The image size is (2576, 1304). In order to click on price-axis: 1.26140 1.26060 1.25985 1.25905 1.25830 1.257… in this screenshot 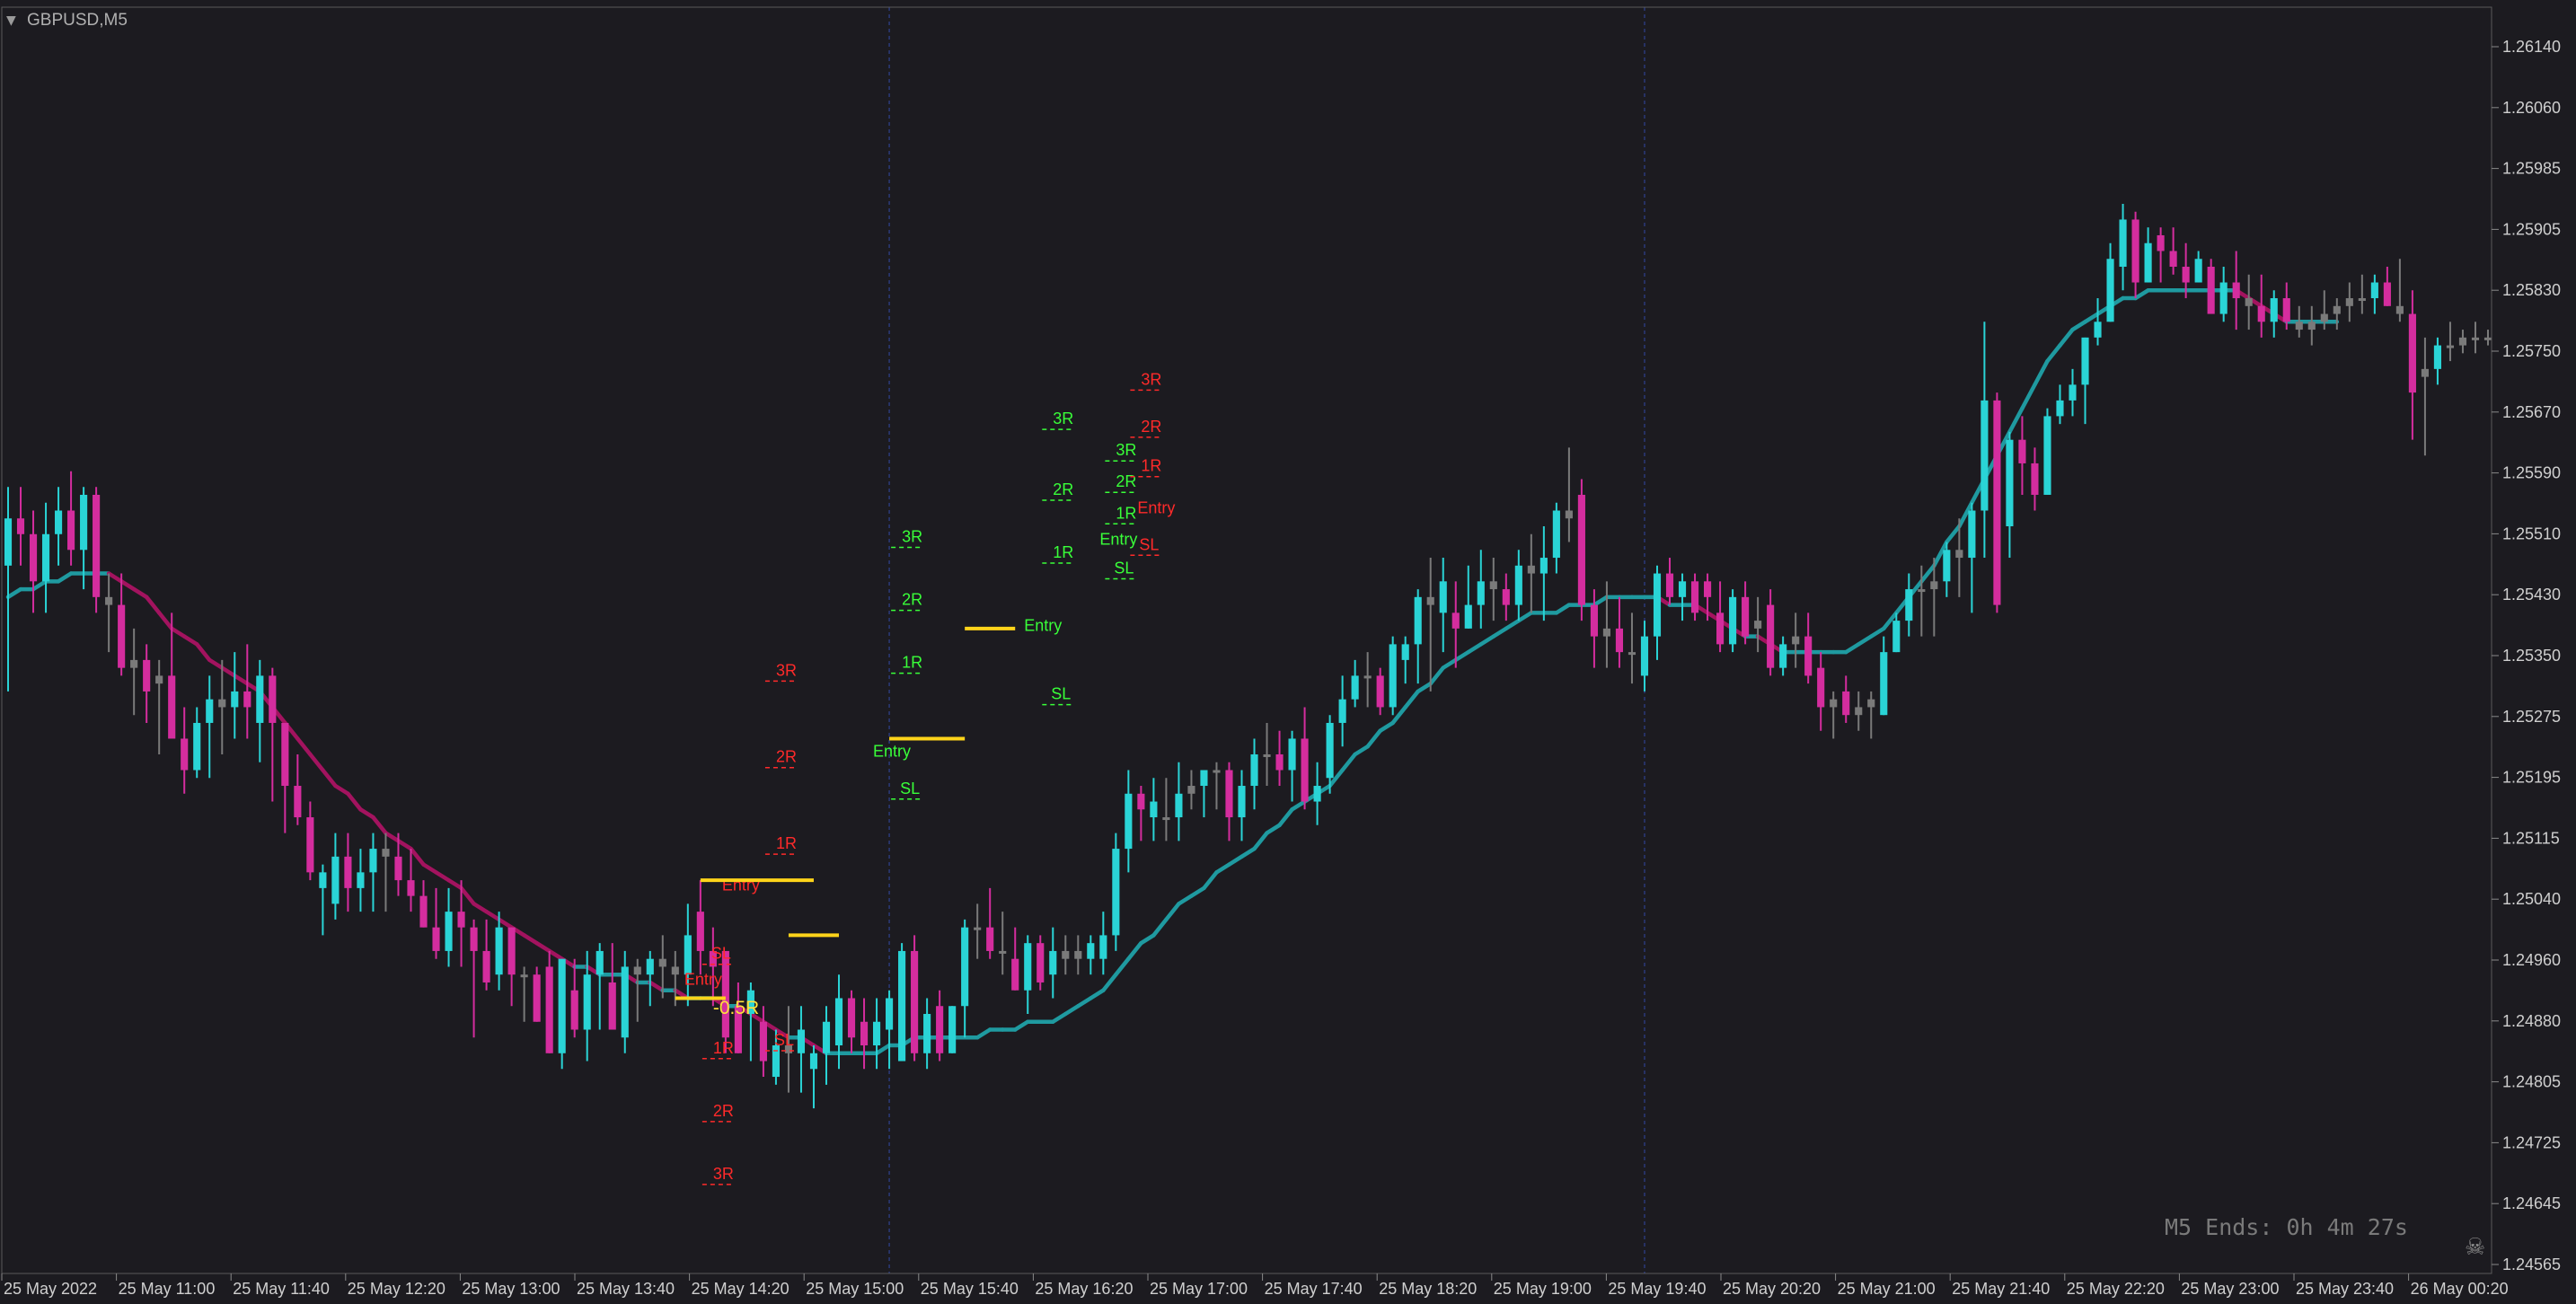, I will do `click(2526, 655)`.